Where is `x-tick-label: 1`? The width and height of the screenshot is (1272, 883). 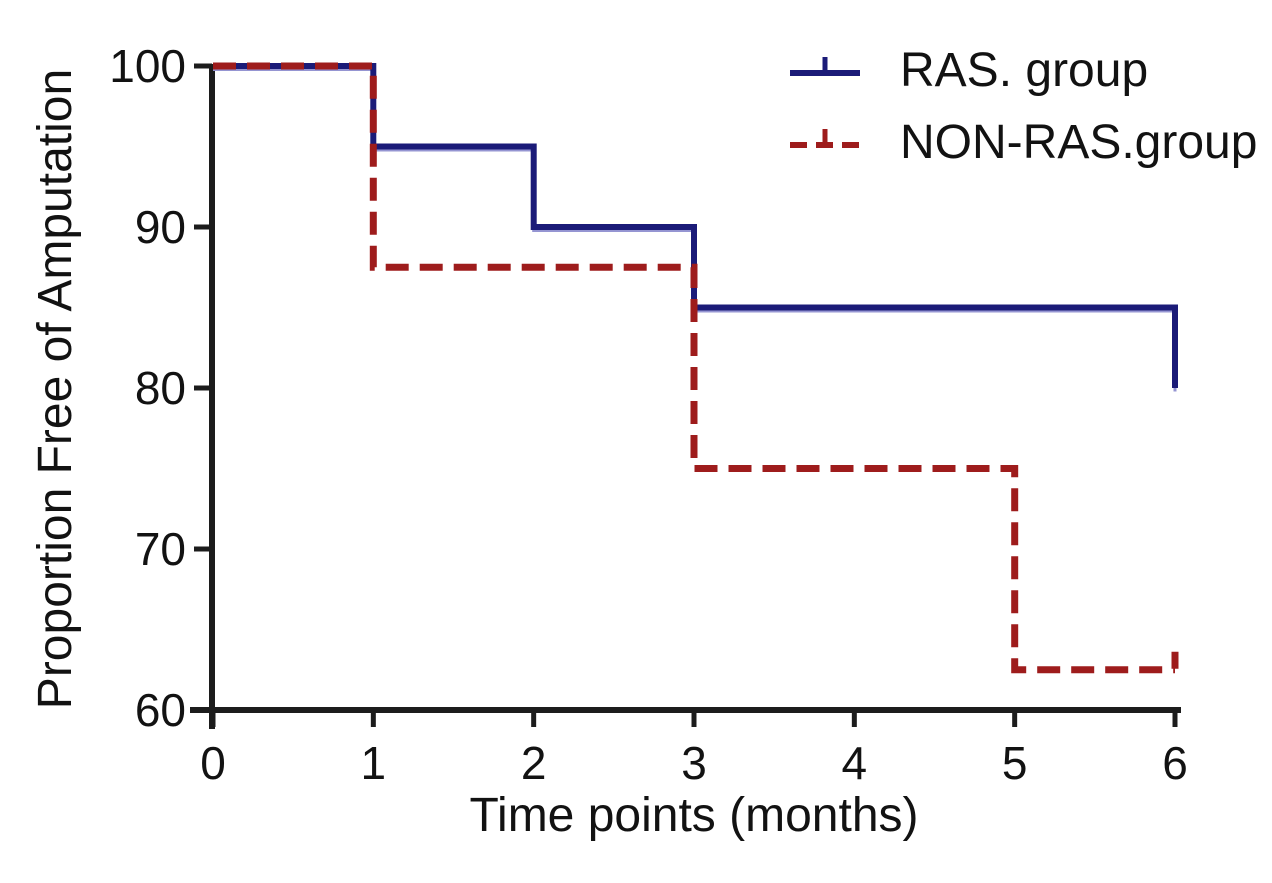
x-tick-label: 1 is located at coordinates (374, 763).